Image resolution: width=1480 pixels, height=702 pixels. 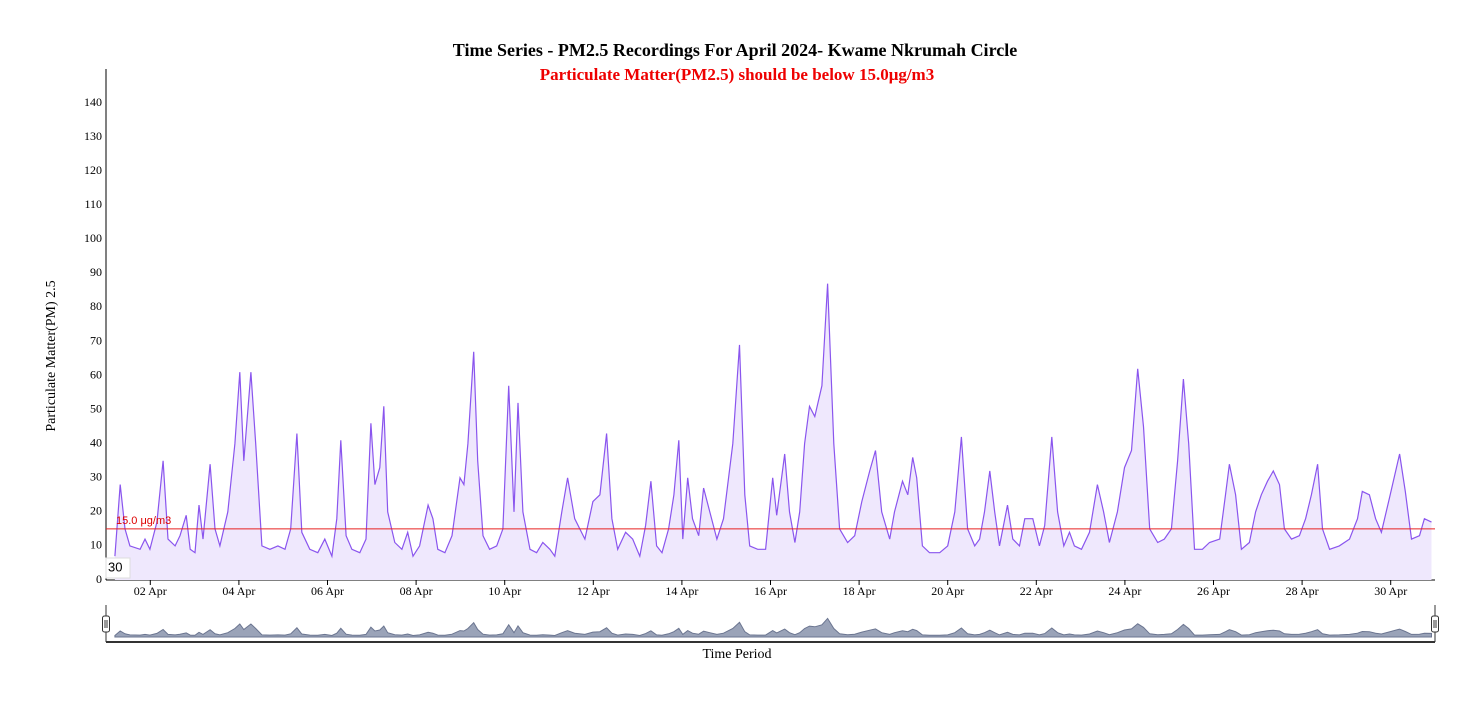 I want to click on x-tick-label: 06 Apr, so click(x=327, y=591).